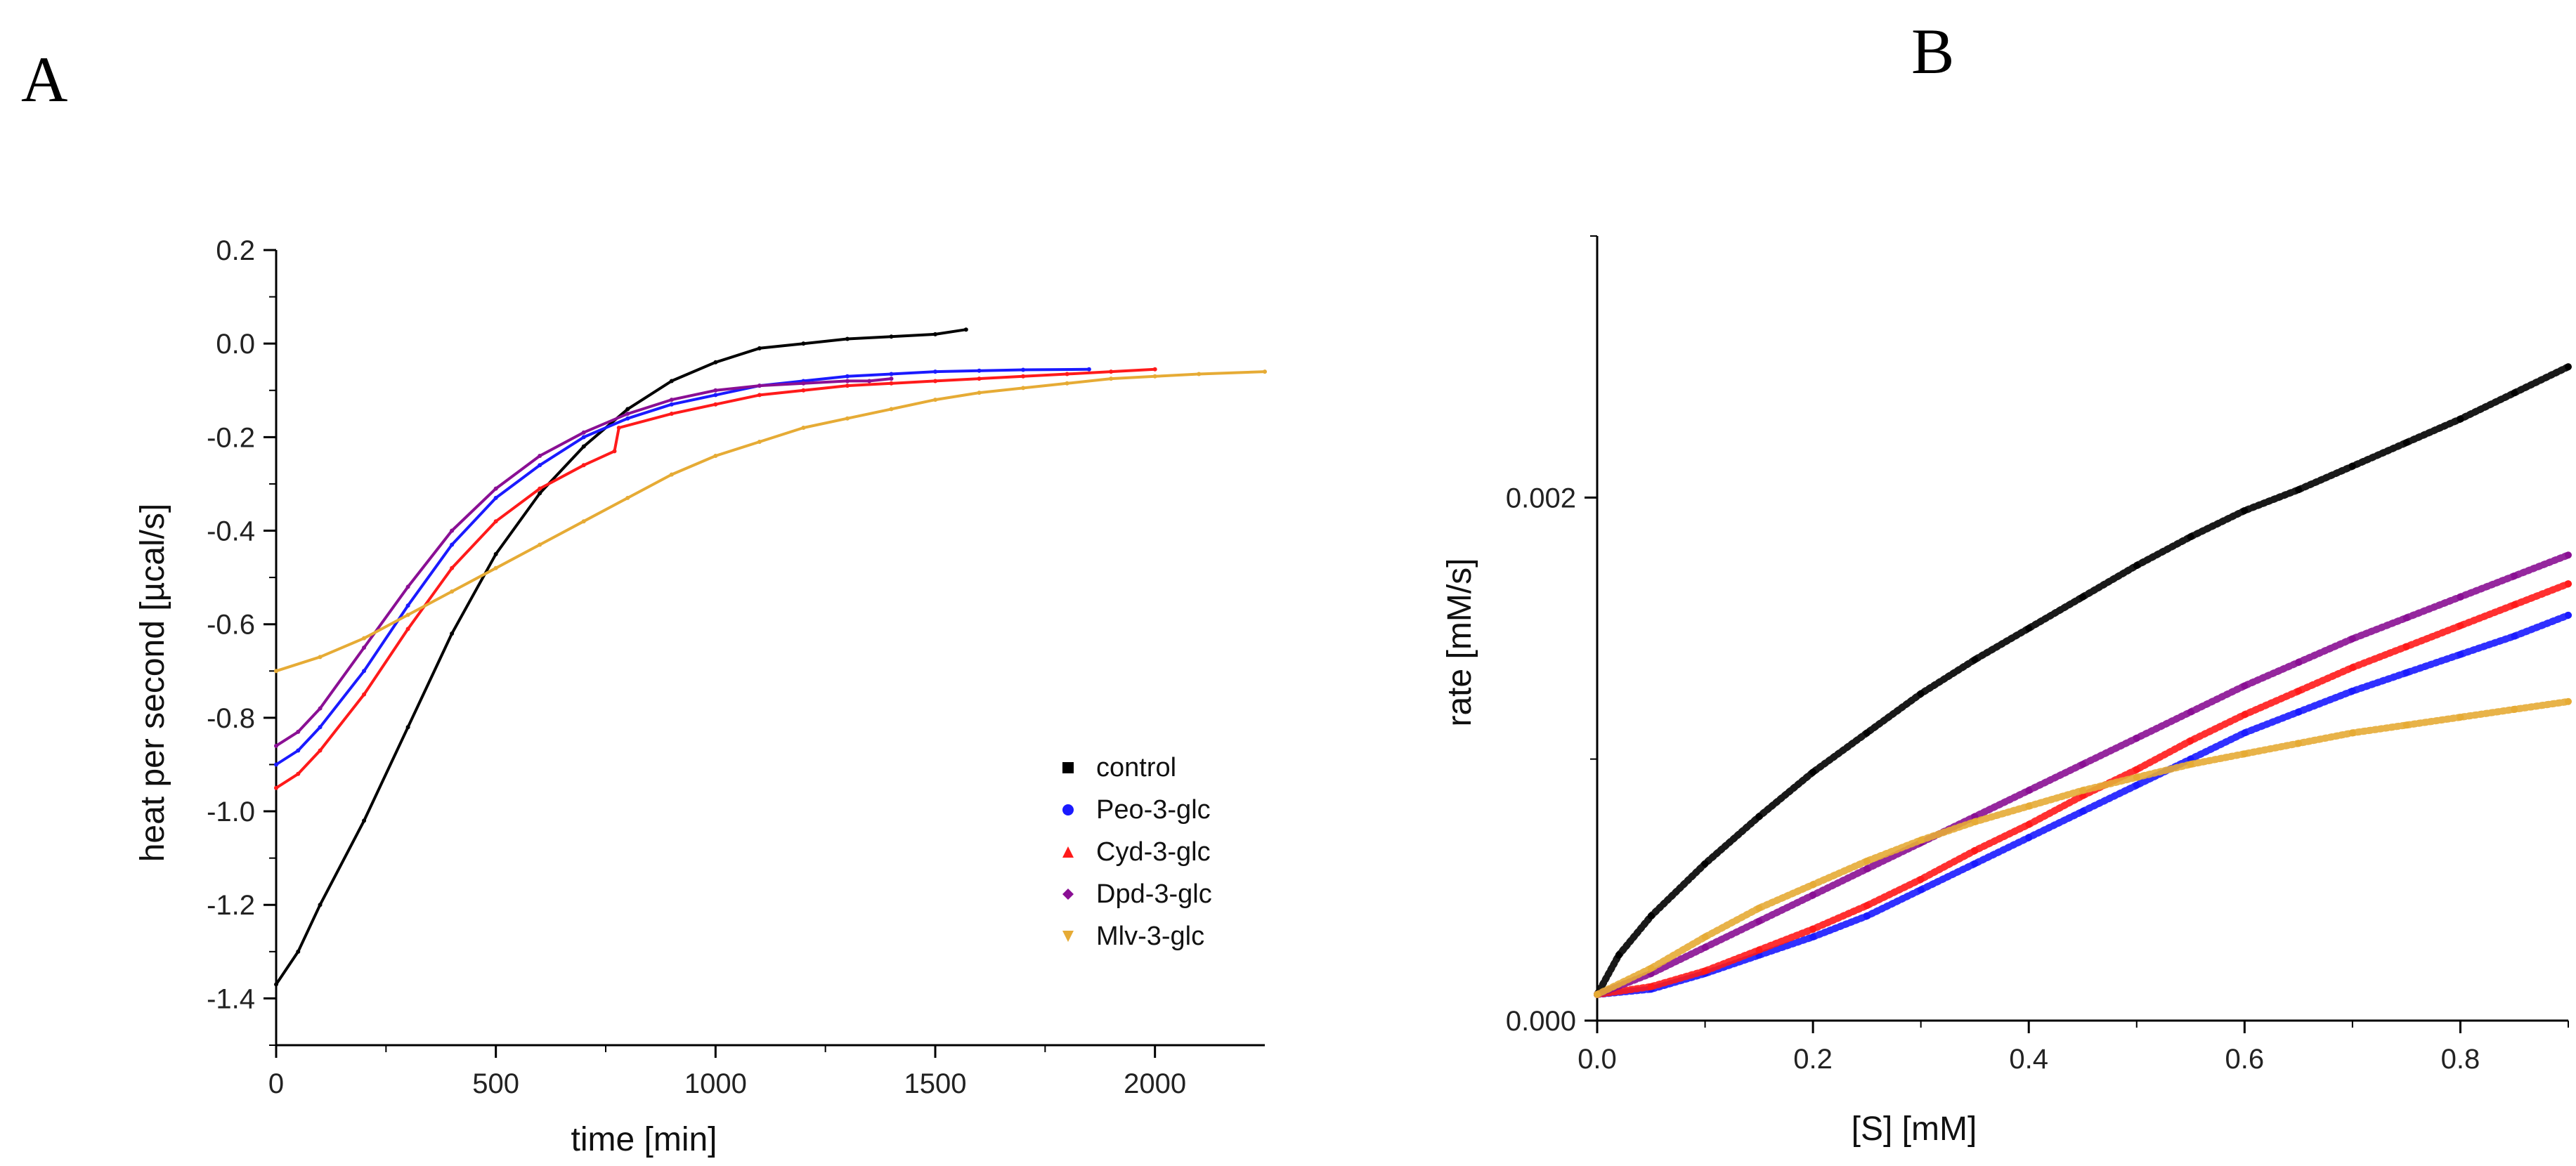 The height and width of the screenshot is (1166, 2576). Describe the element at coordinates (152, 683) in the screenshot. I see `y-axis-title-a: heat per second [µcal/s]` at that location.